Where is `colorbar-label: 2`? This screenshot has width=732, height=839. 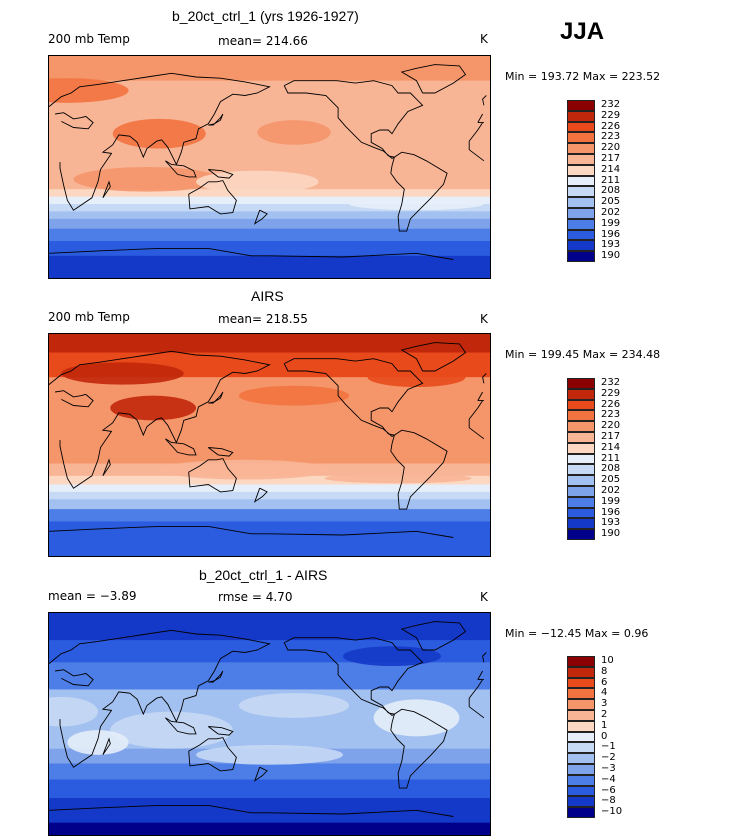
colorbar-label: 2 is located at coordinates (604, 714).